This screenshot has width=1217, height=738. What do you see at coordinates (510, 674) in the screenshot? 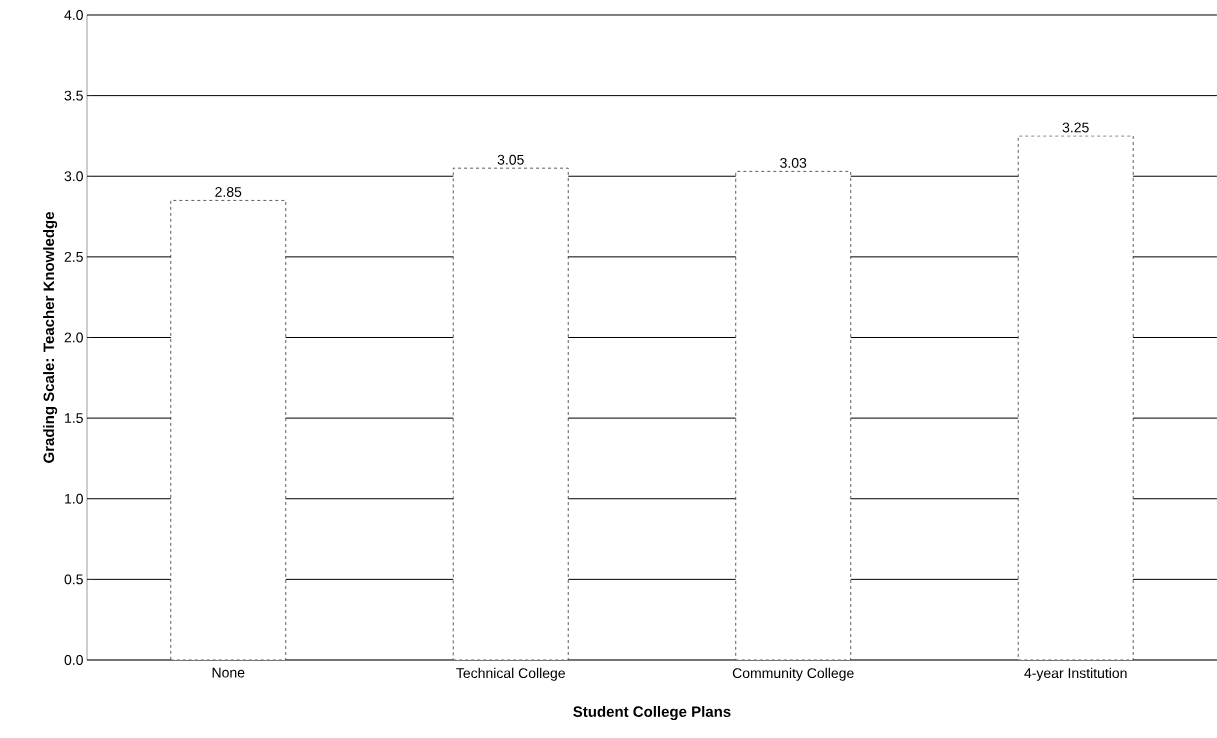
I see `x-tick-label: Technical College` at bounding box center [510, 674].